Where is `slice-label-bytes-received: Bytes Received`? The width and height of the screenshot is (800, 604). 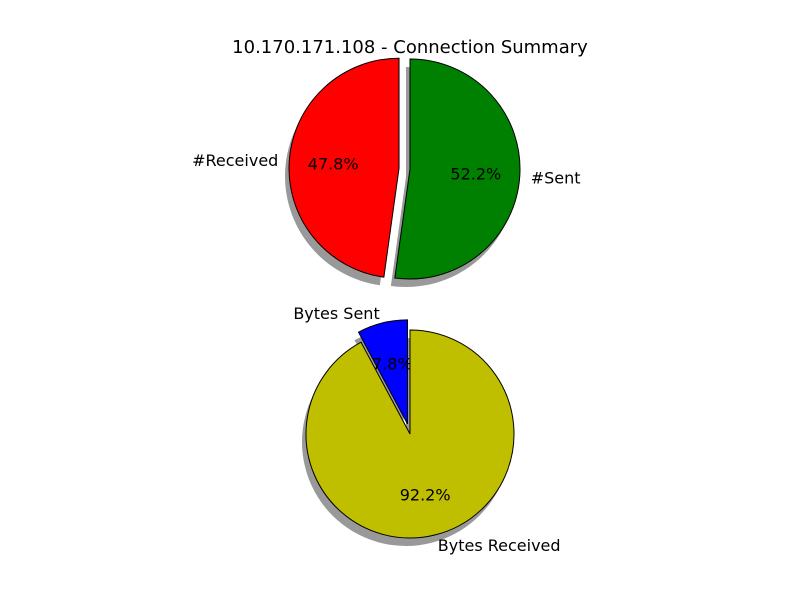
slice-label-bytes-received: Bytes Received is located at coordinates (499, 545).